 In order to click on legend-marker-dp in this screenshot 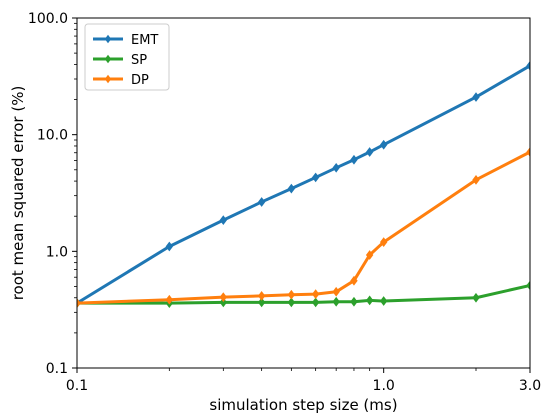, I will do `click(108, 79)`.